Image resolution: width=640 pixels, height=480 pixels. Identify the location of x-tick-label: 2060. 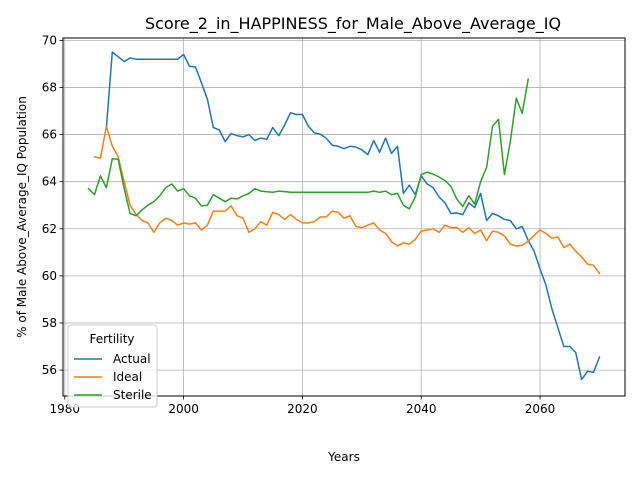
(540, 409).